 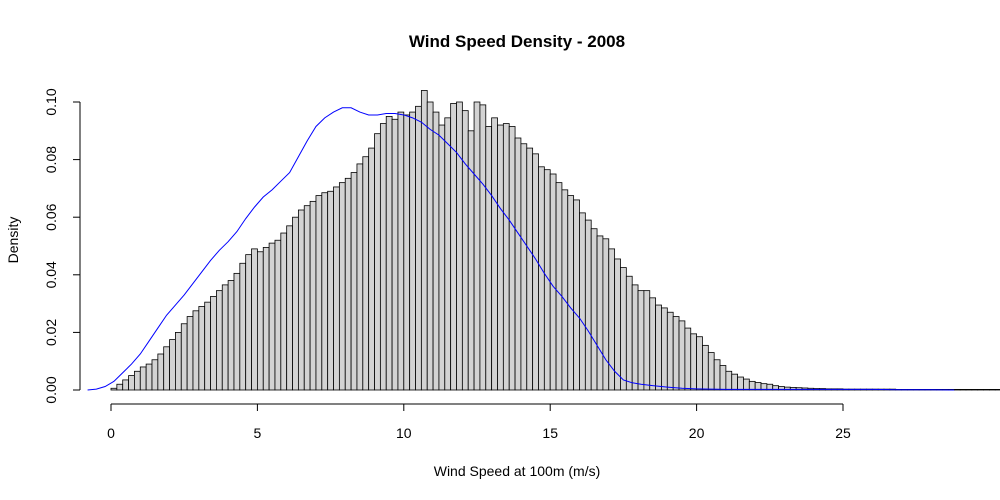 What do you see at coordinates (517, 41) in the screenshot?
I see `chart-title: Wind Speed Density - 2008` at bounding box center [517, 41].